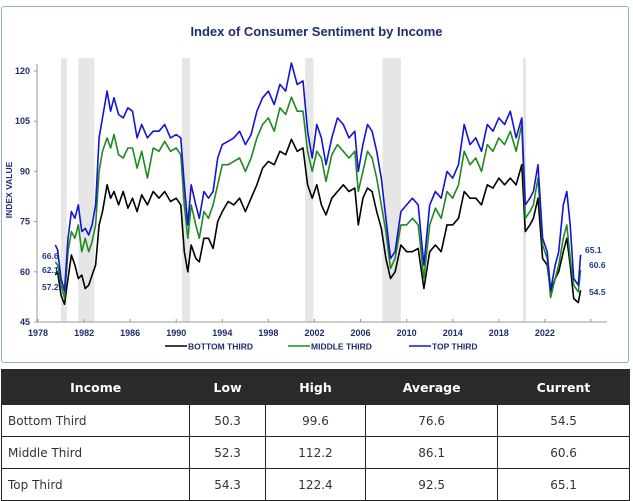  What do you see at coordinates (324, 271) in the screenshot?
I see `series-end-labels: 62.1 54.5 57.2 60.6 66.6 65.1` at bounding box center [324, 271].